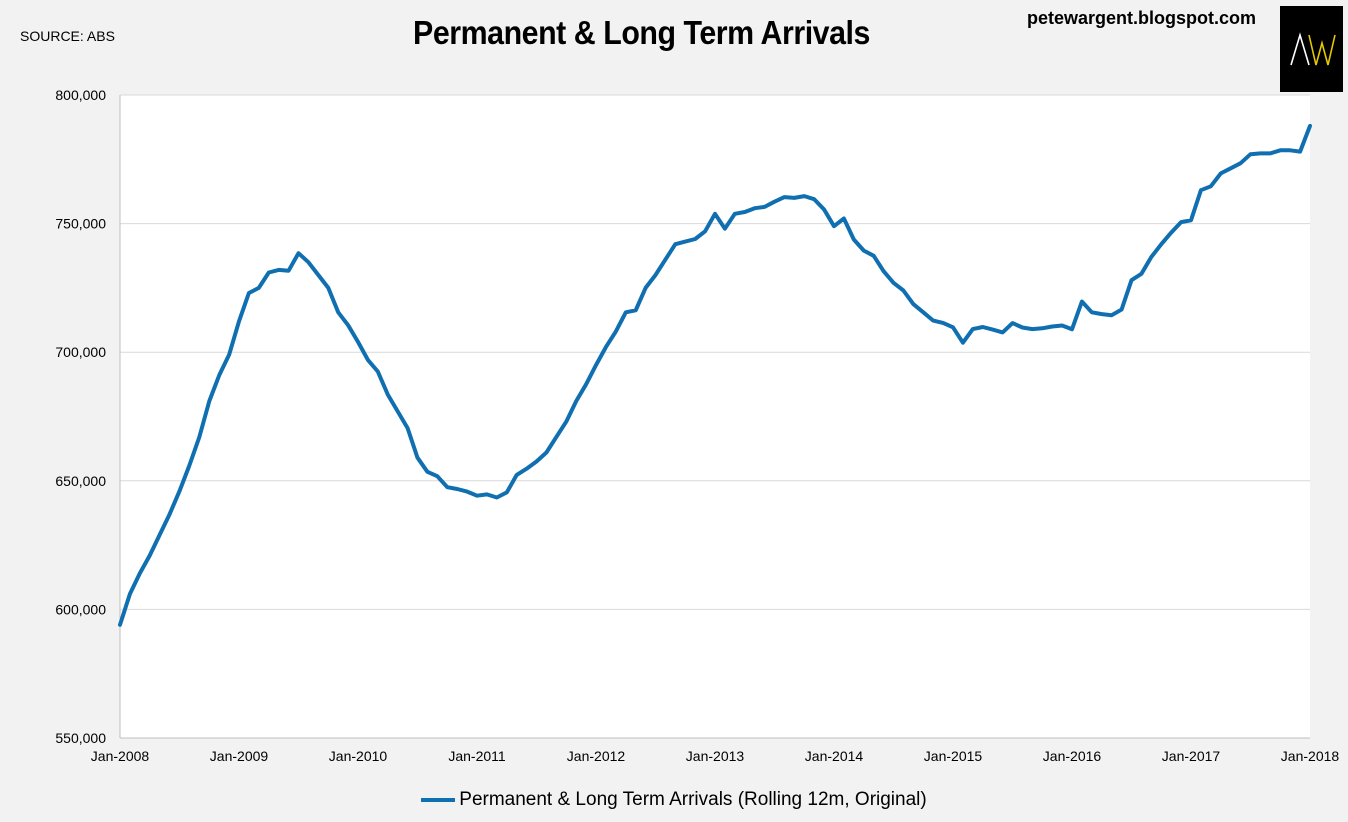 The image size is (1348, 822). Describe the element at coordinates (641, 32) in the screenshot. I see `chart-title: Permanent & Long Term Arrivals` at that location.